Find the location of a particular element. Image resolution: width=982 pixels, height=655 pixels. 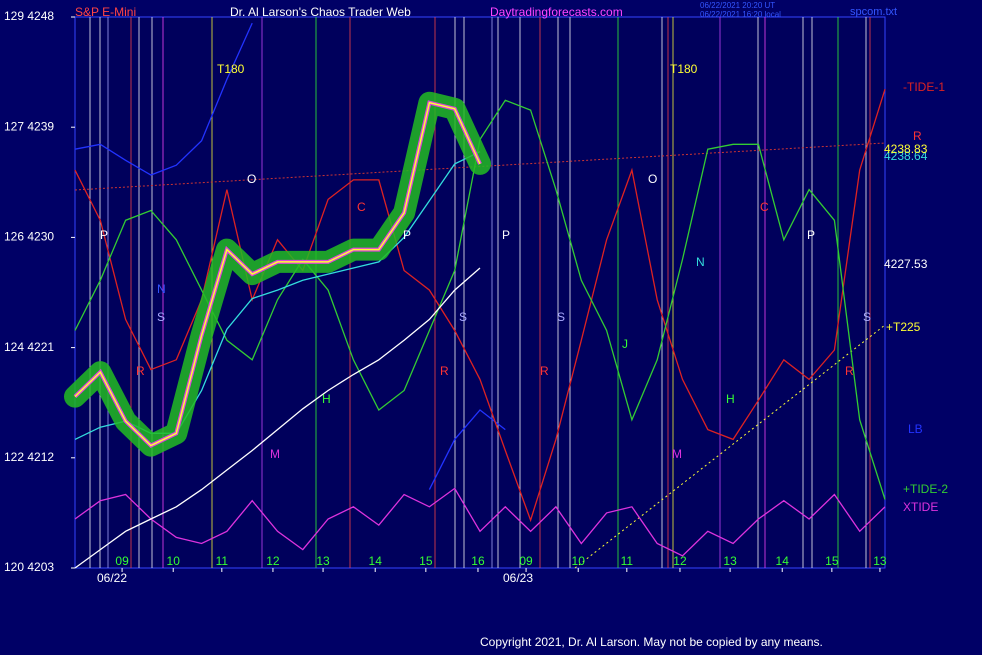

legend-label: XTIDE is located at coordinates (920, 507).